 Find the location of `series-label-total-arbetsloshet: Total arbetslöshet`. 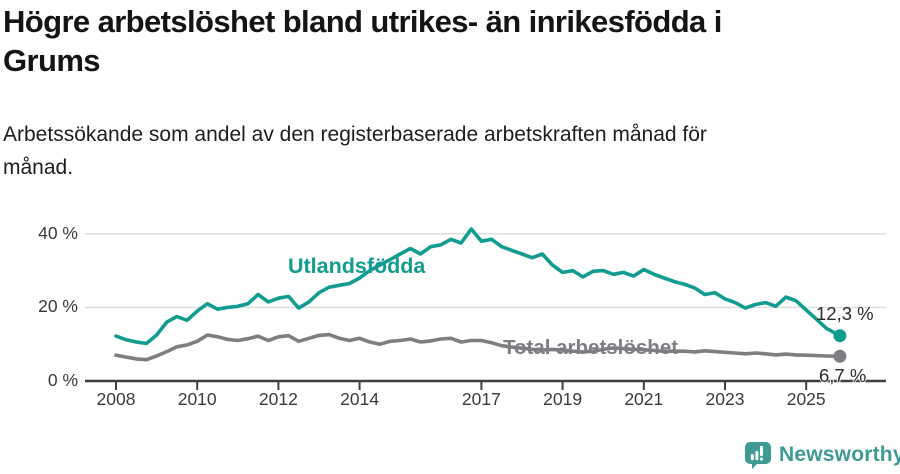

series-label-total-arbetsloshet: Total arbetslöshet is located at coordinates (591, 347).